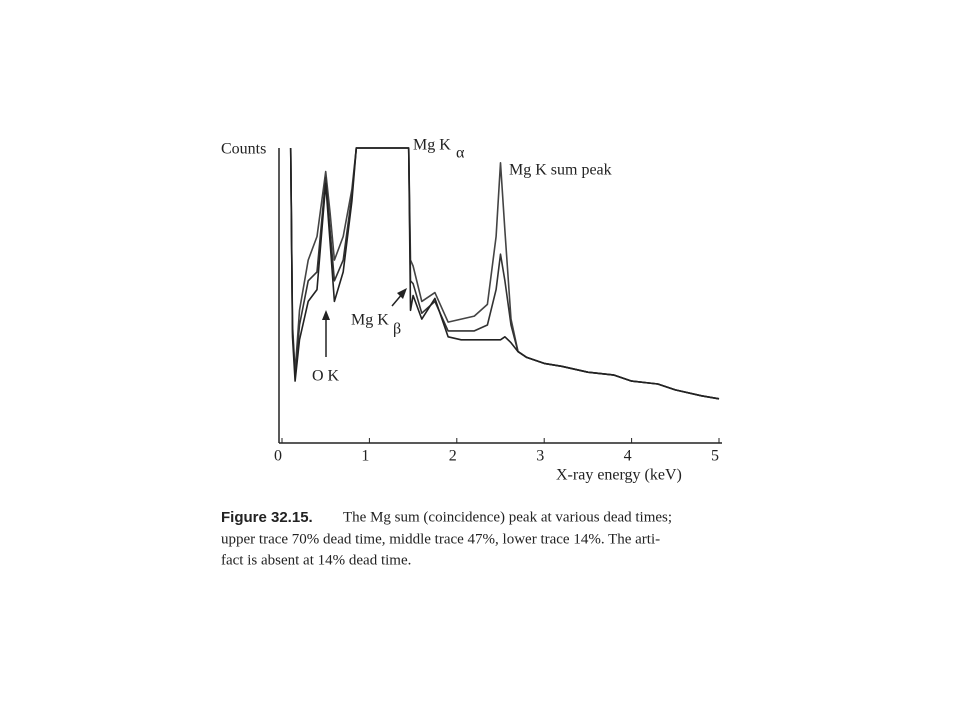  I want to click on x-tick-label: 5, so click(715, 456).